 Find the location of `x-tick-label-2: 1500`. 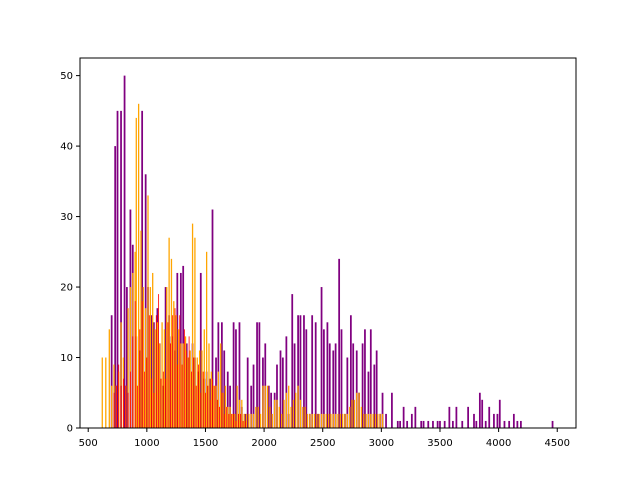

x-tick-label-2: 1500 is located at coordinates (205, 443).